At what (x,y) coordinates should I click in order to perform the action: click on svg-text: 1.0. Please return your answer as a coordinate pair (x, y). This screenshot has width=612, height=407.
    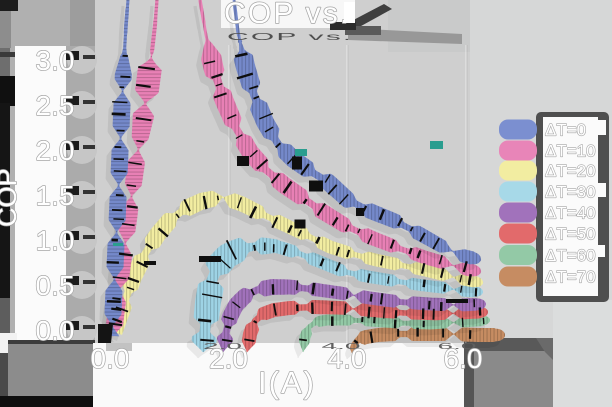
    Looking at the image, I should click on (55, 240).